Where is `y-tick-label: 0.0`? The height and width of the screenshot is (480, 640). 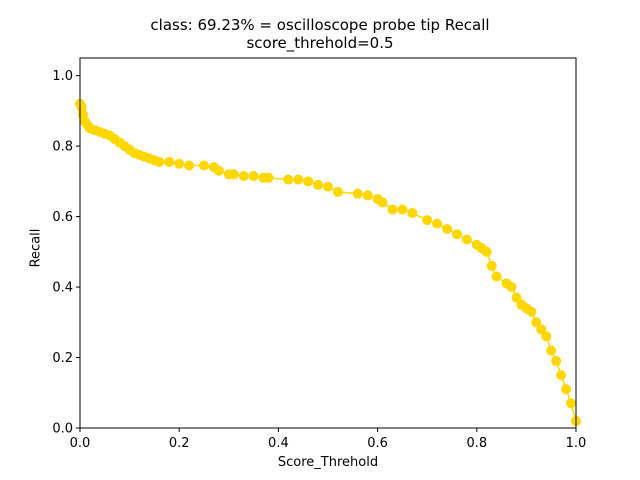 y-tick-label: 0.0 is located at coordinates (62, 429).